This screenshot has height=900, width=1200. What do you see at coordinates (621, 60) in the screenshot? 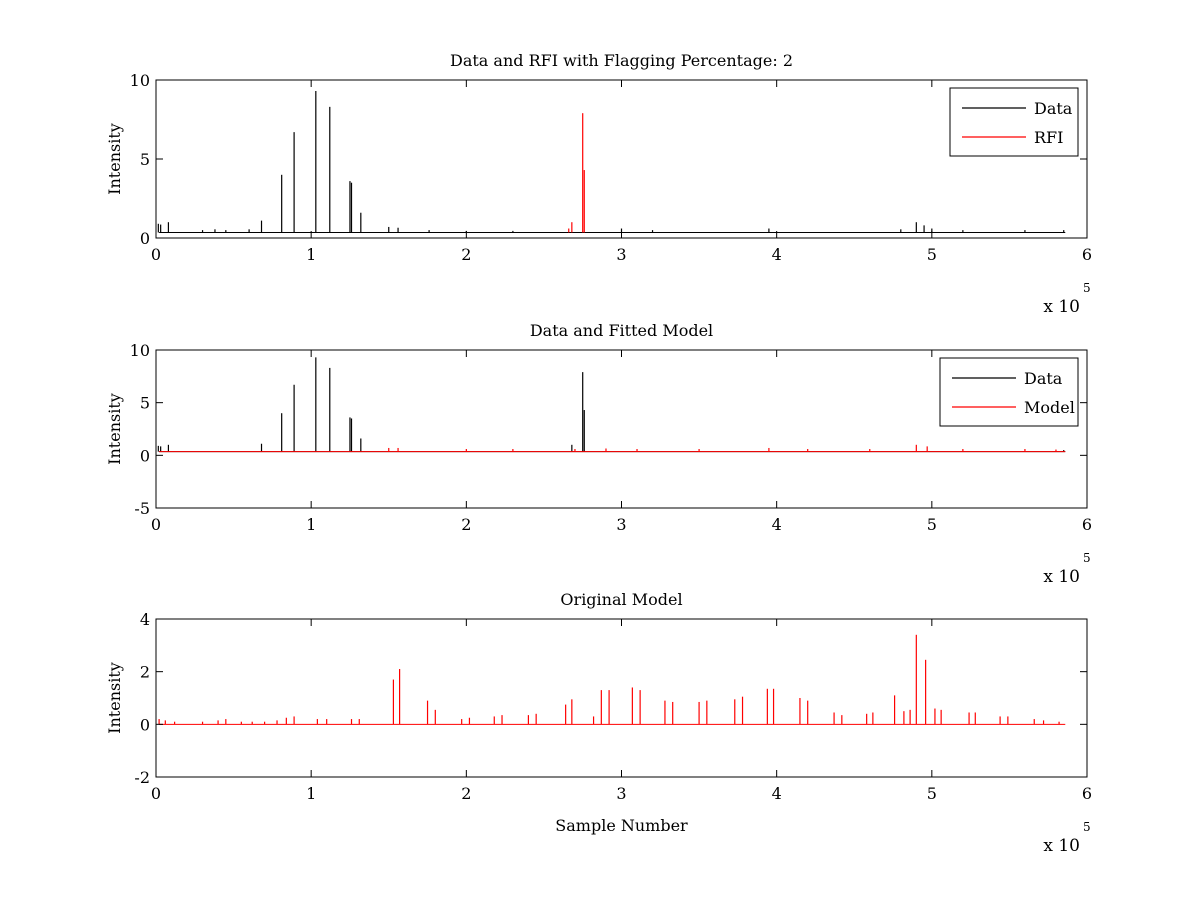
I see `chart-title: Data and RFI with Flagging Percentage: 2` at bounding box center [621, 60].